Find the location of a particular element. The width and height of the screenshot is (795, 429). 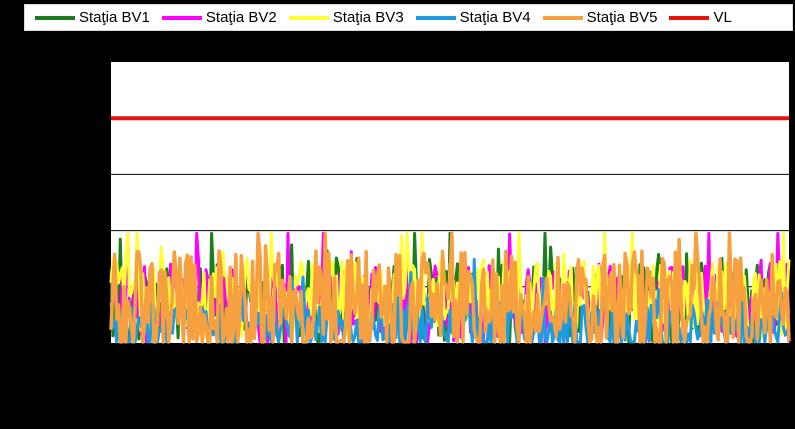

legend-label-bv2: Staţia BV2 is located at coordinates (241, 17).